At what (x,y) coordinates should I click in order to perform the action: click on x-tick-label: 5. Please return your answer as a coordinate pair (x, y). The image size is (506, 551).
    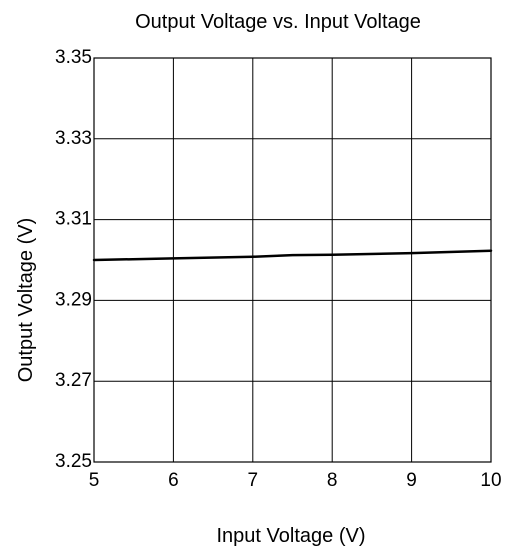
    Looking at the image, I should click on (94, 480).